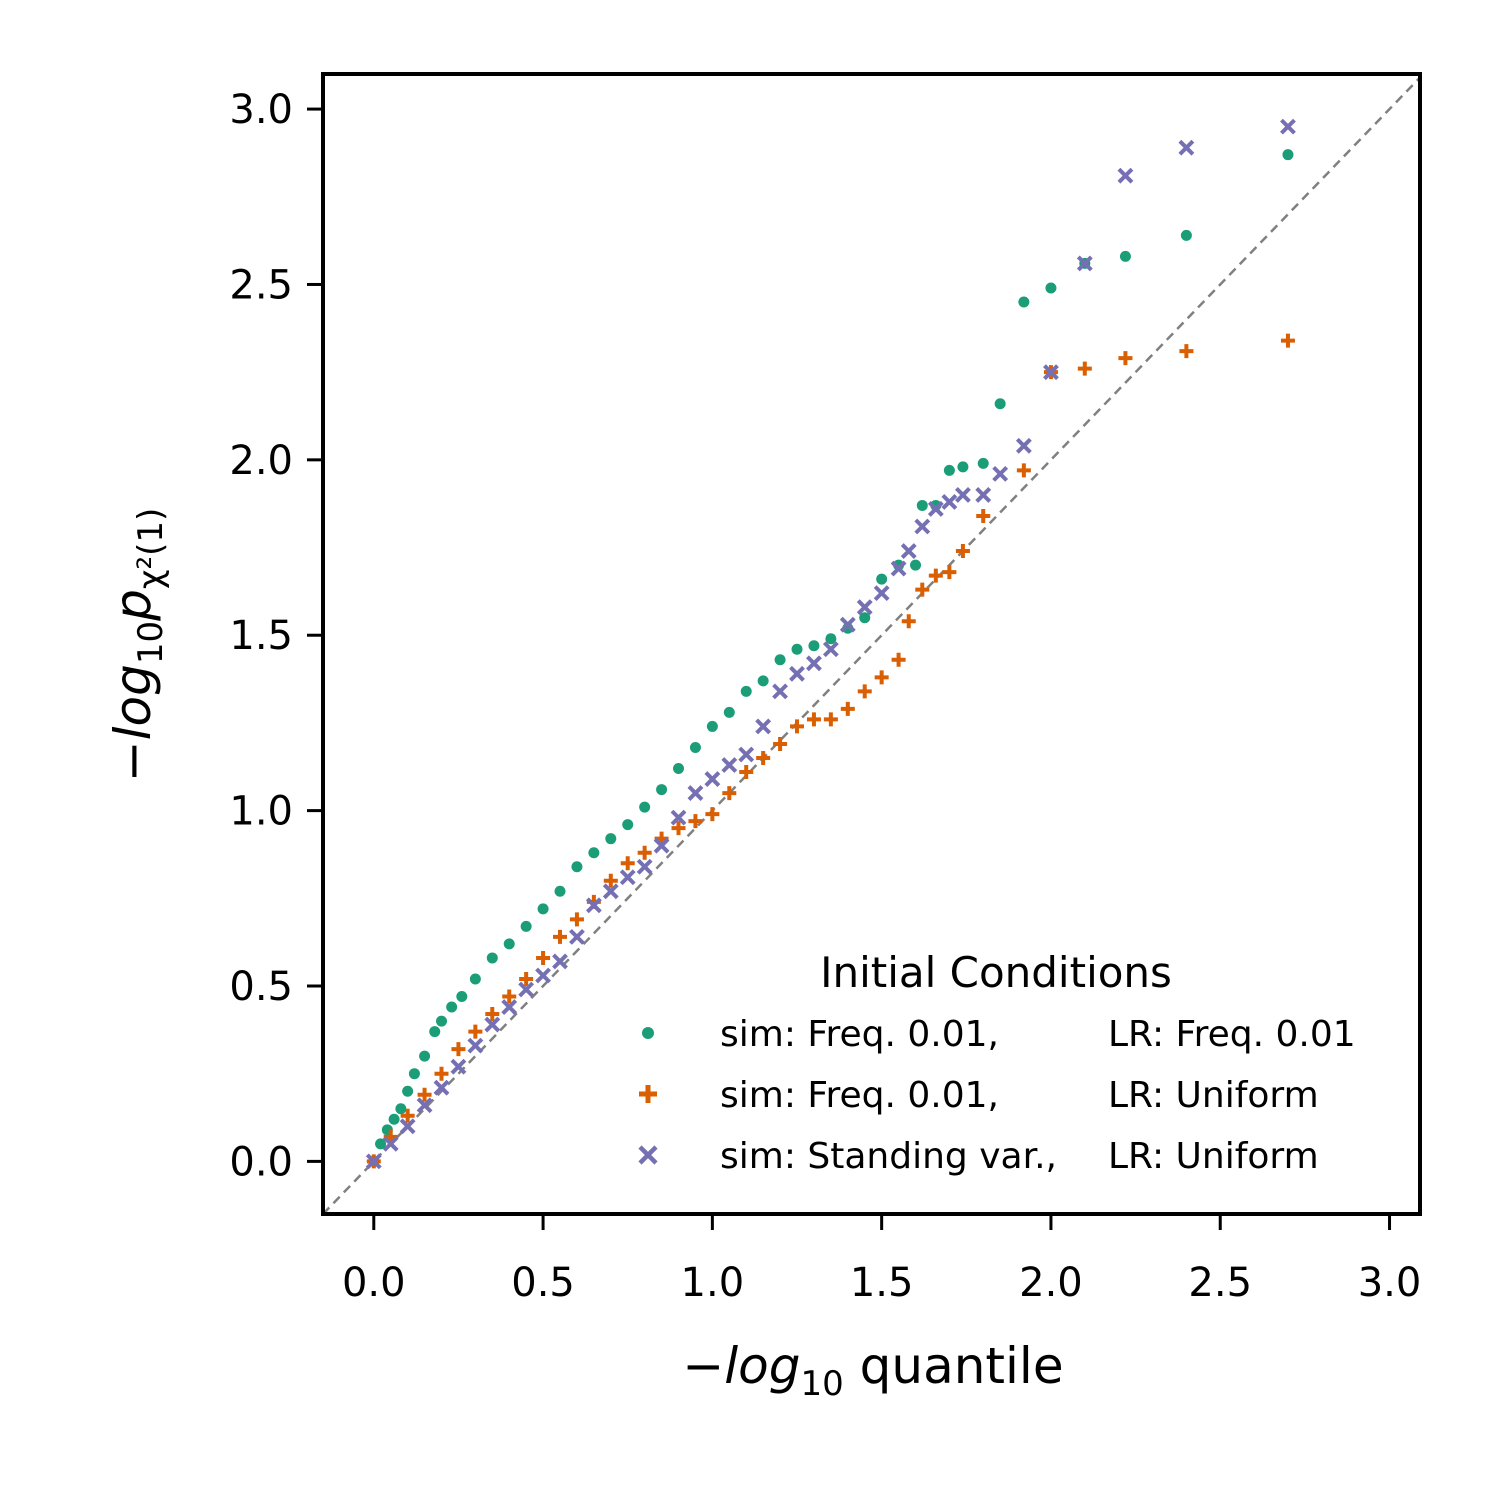  I want to click on x-axis-label: −log10 quantile, so click(872, 1370).